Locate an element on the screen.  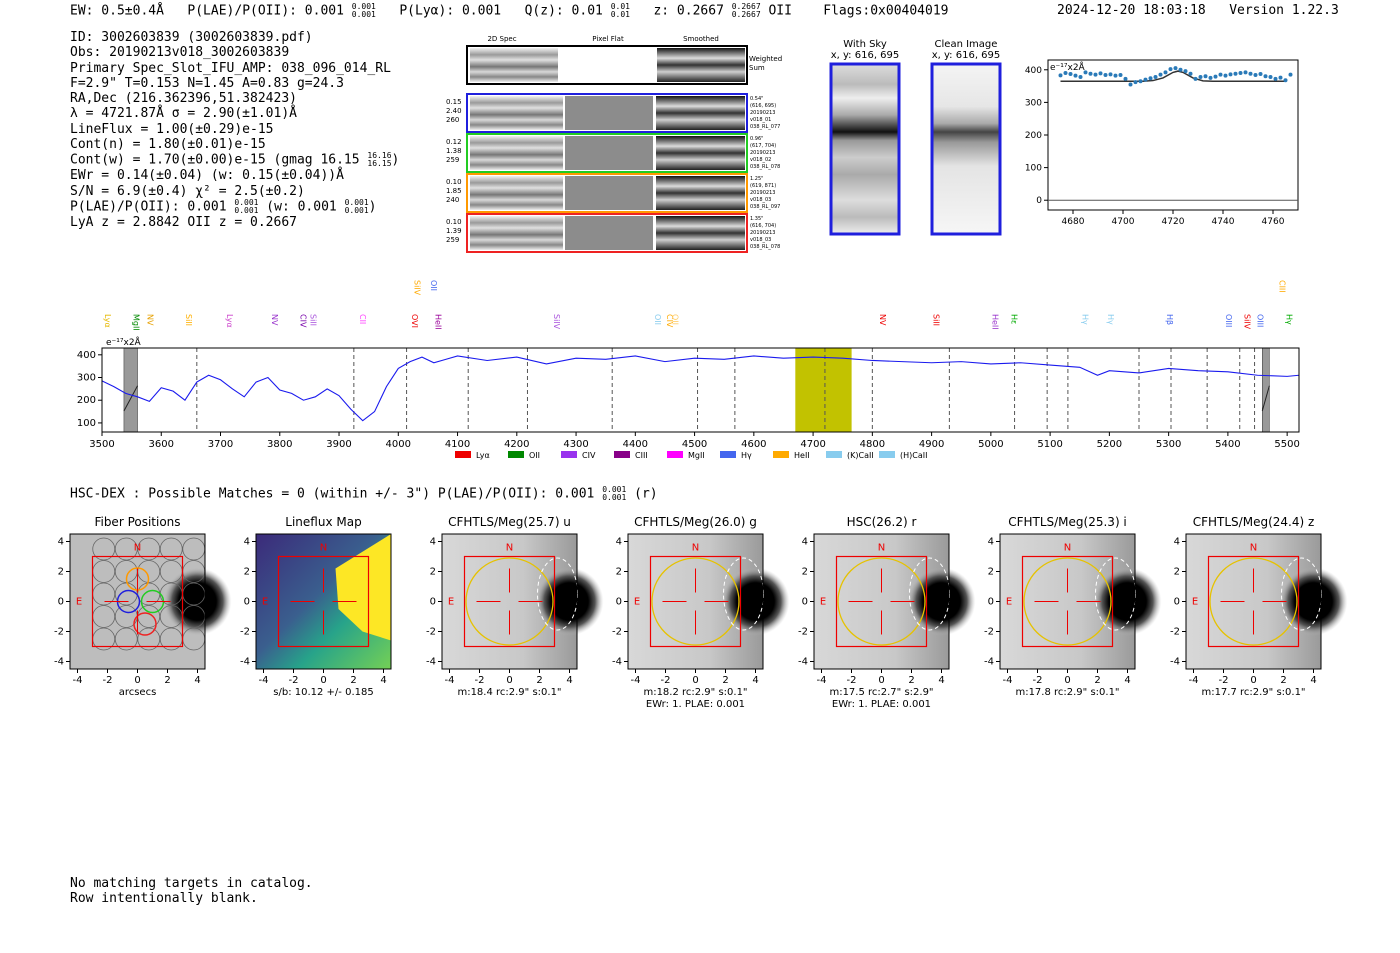
sky-subtitle: x, y: 616, 695 is located at coordinates (865, 55).